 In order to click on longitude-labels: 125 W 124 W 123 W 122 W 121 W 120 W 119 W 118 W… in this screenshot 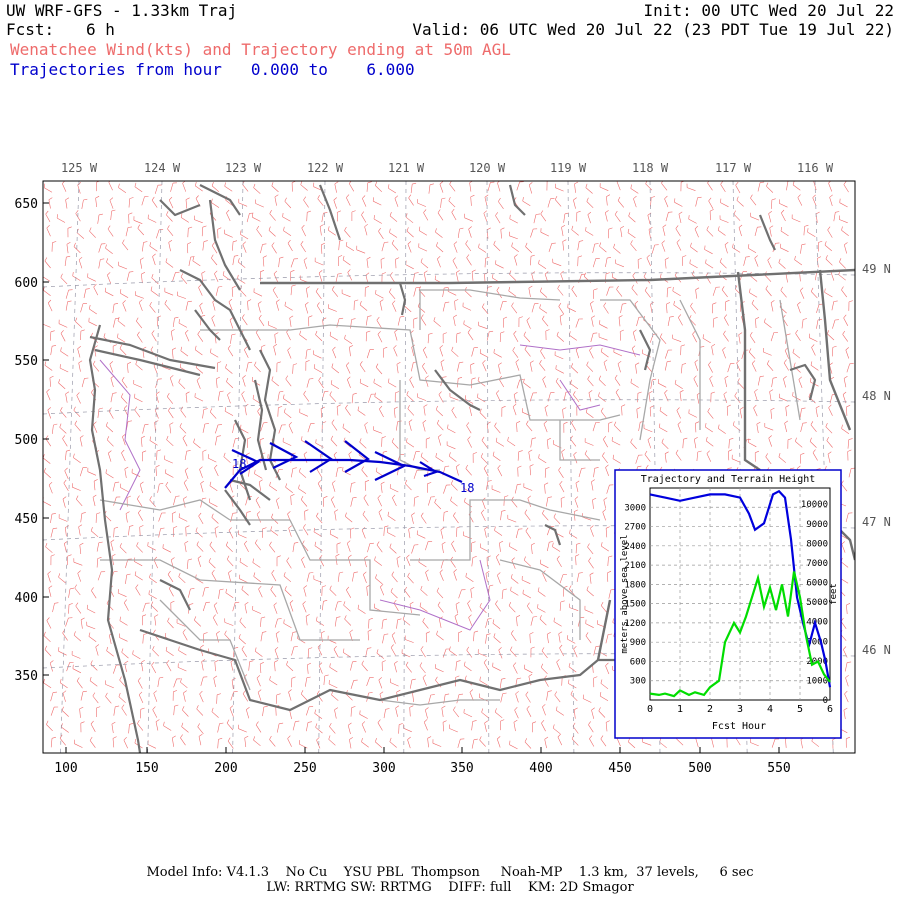, I will do `click(447, 168)`.